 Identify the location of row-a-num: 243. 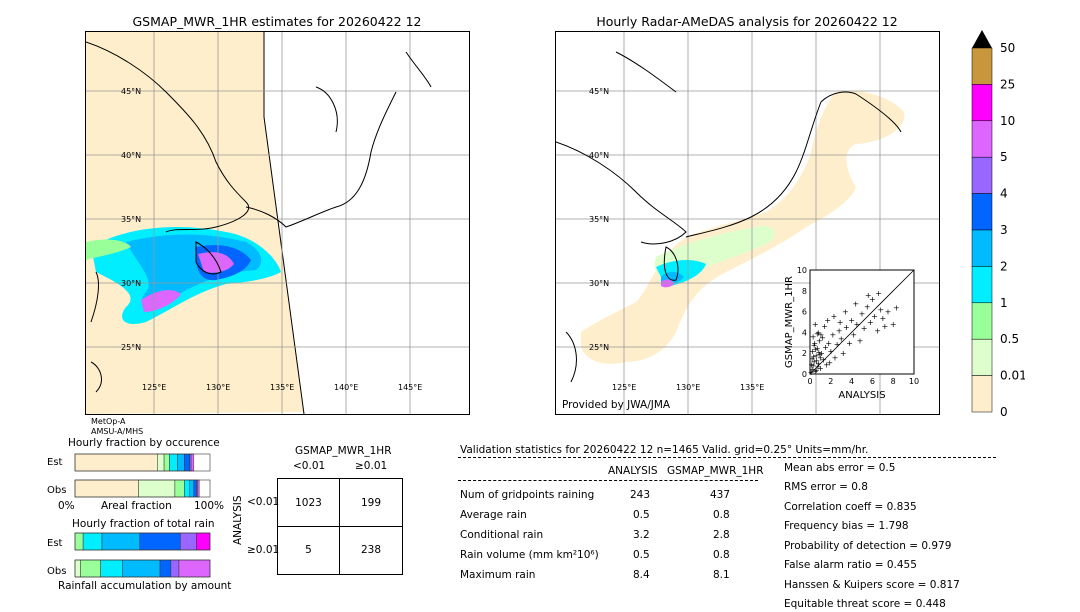
(640, 495).